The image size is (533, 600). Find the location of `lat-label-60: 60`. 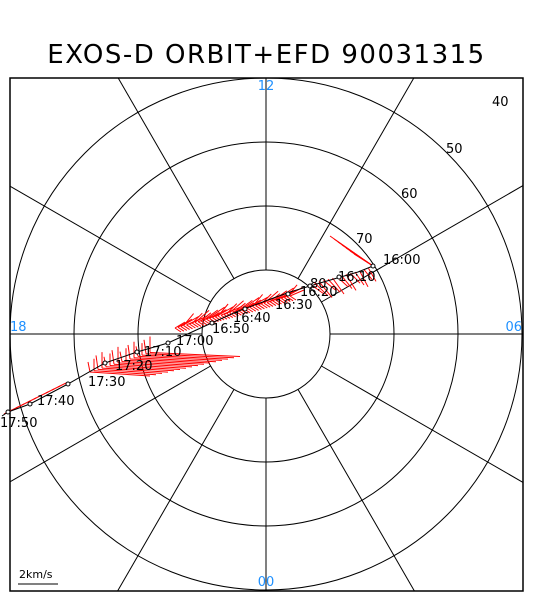

lat-label-60: 60 is located at coordinates (409, 194).